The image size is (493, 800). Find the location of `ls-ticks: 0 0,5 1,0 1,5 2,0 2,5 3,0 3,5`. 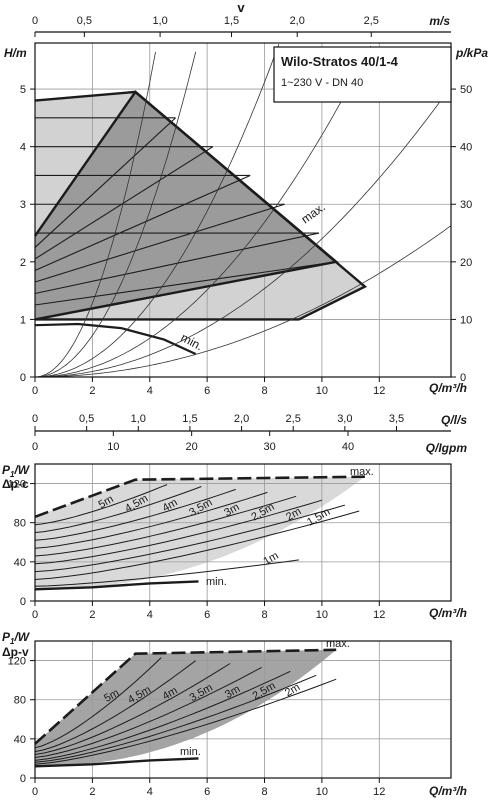

ls-ticks: 0 0,5 1,0 1,5 2,0 2,5 3,0 3,5 is located at coordinates (218, 422).